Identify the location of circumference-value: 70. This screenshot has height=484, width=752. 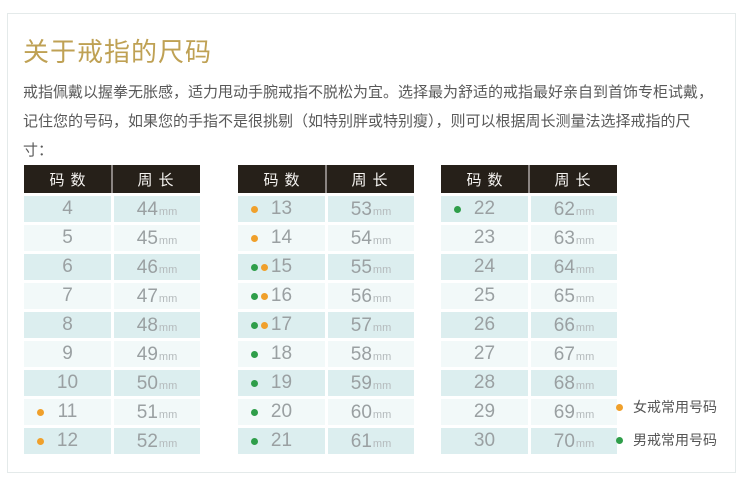
(564, 441).